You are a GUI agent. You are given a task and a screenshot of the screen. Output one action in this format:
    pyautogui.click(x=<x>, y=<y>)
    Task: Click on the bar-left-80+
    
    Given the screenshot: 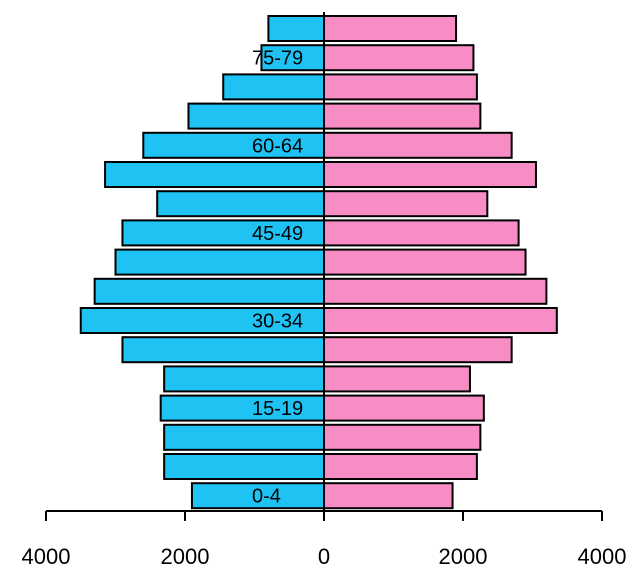 What is the action you would take?
    pyautogui.click(x=296, y=28)
    